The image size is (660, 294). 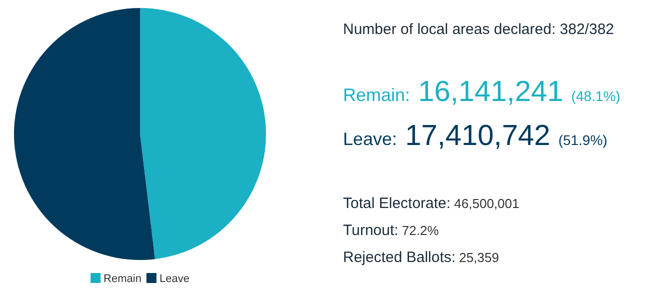 I want to click on text: Leave: 17,410,742 (51.9%), so click(x=475, y=136).